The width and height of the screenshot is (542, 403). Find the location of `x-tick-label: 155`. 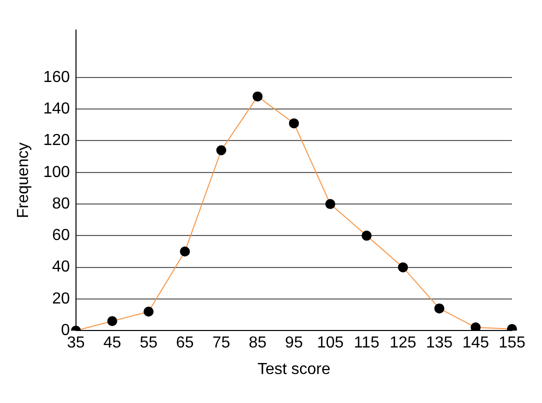

x-tick-label: 155 is located at coordinates (512, 343).